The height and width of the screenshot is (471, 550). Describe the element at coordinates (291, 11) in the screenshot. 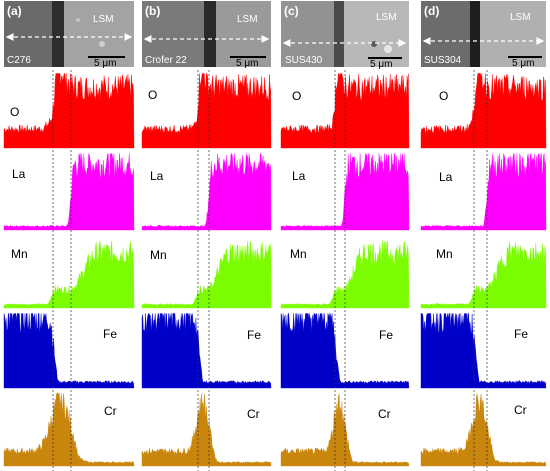

I see `panel-letter: (c)` at that location.